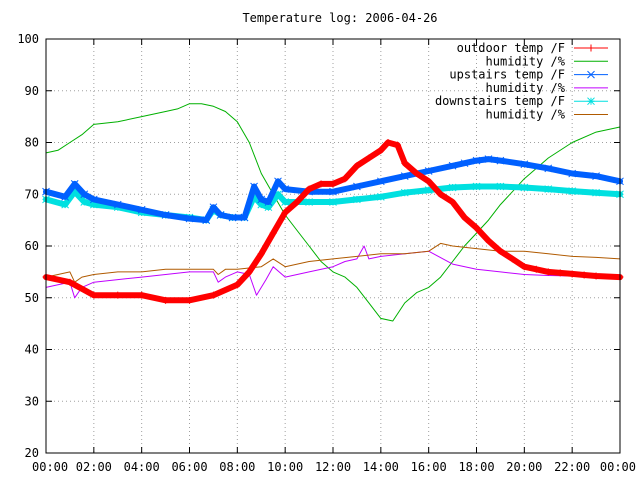 The width and height of the screenshot is (640, 480). Describe the element at coordinates (32, 401) in the screenshot. I see `y-tick-label: 30` at that location.